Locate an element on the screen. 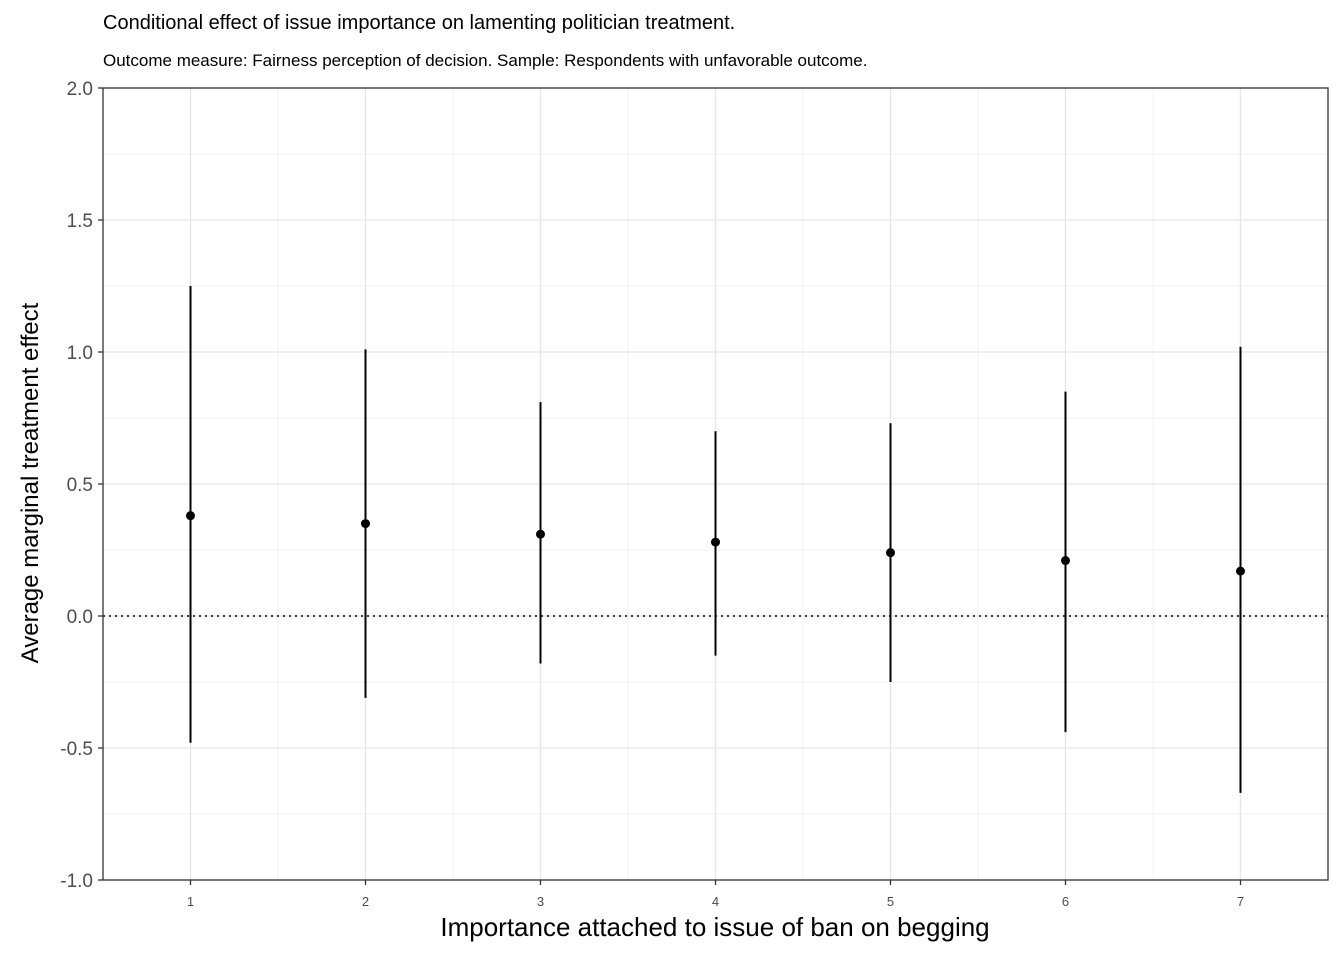 The image size is (1344, 960). y-tick-label: 1.5 is located at coordinates (80, 221).